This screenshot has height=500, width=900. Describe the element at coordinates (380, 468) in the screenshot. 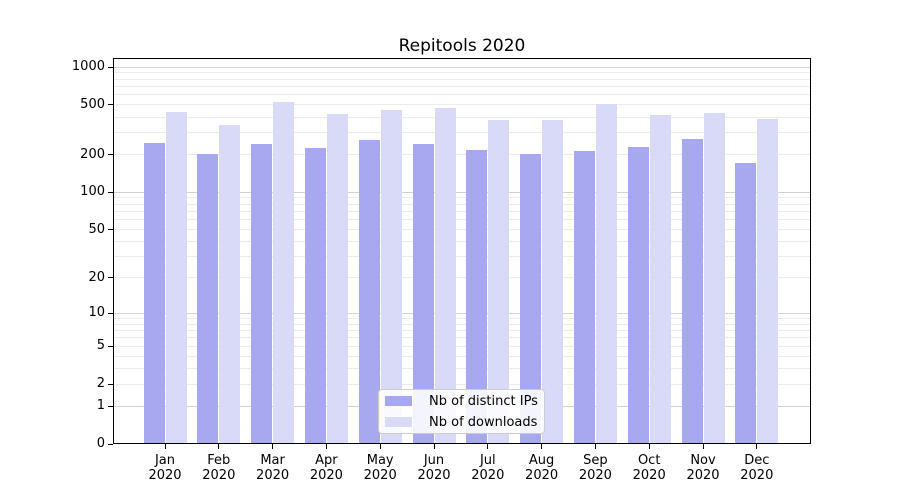

I see `x-tick-label-may: May 2020` at that location.